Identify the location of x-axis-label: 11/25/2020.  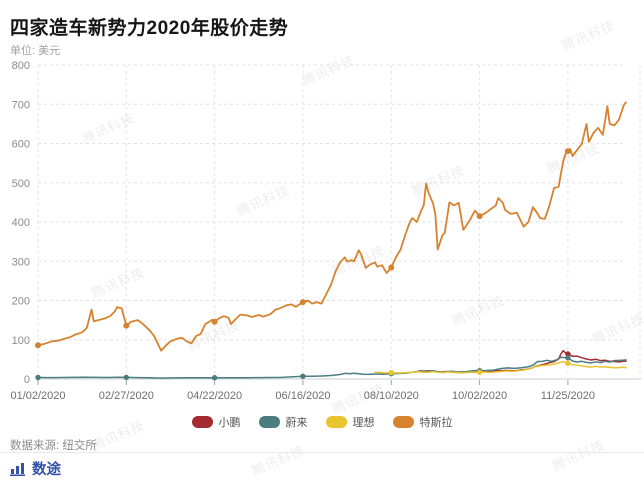
(568, 396).